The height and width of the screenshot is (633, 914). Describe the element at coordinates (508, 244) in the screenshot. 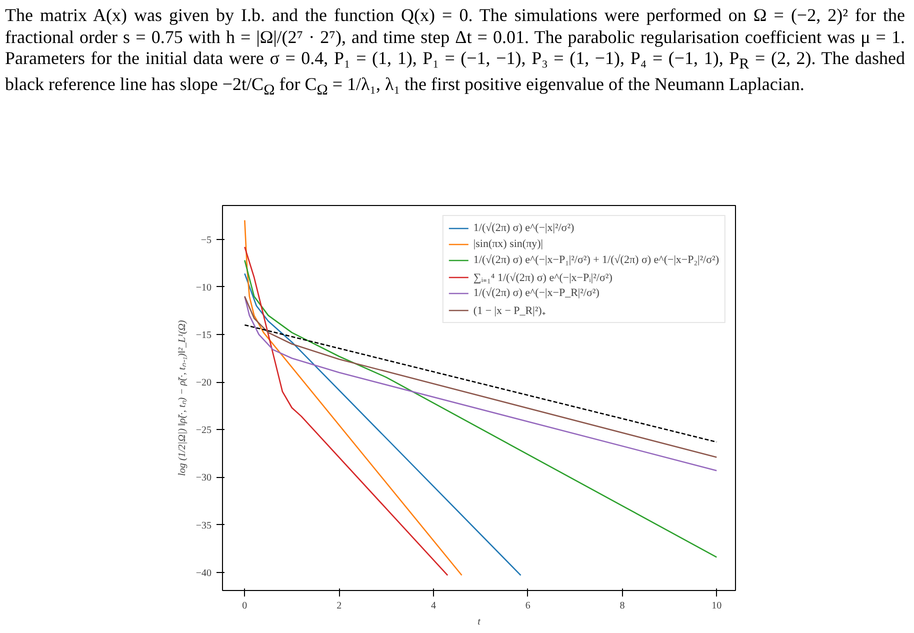

I see `legend-label: |sin(πx) sin(πy)|` at that location.